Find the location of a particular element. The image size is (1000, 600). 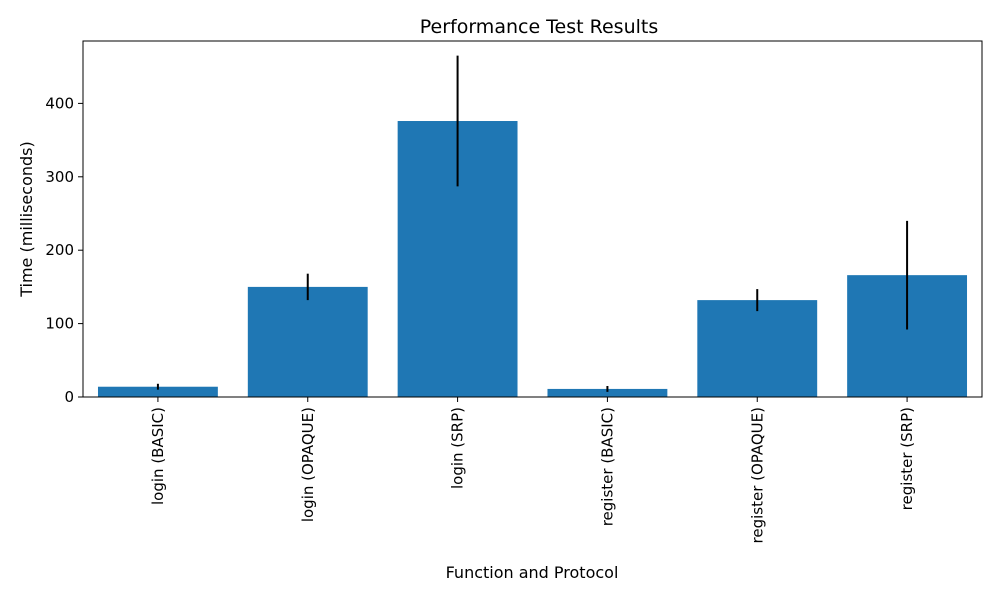

y-axis: 0 100 200 300 400 is located at coordinates (64, 250).